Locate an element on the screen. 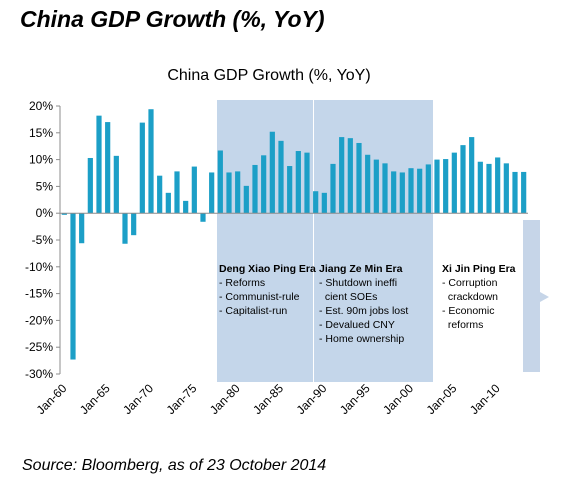  bar-2005 is located at coordinates (454, 183).